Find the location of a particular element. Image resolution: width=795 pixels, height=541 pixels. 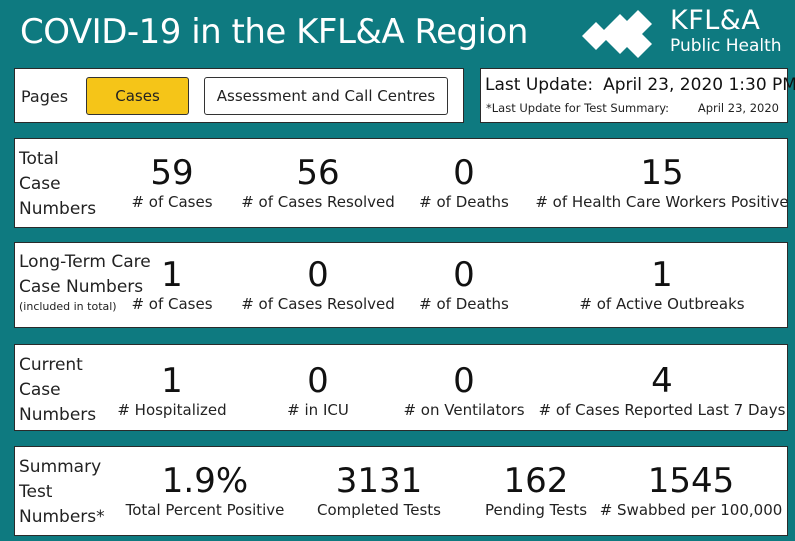

stat-health-care-workers: 15 # of Health Care Workers Positive is located at coordinates (661, 182).